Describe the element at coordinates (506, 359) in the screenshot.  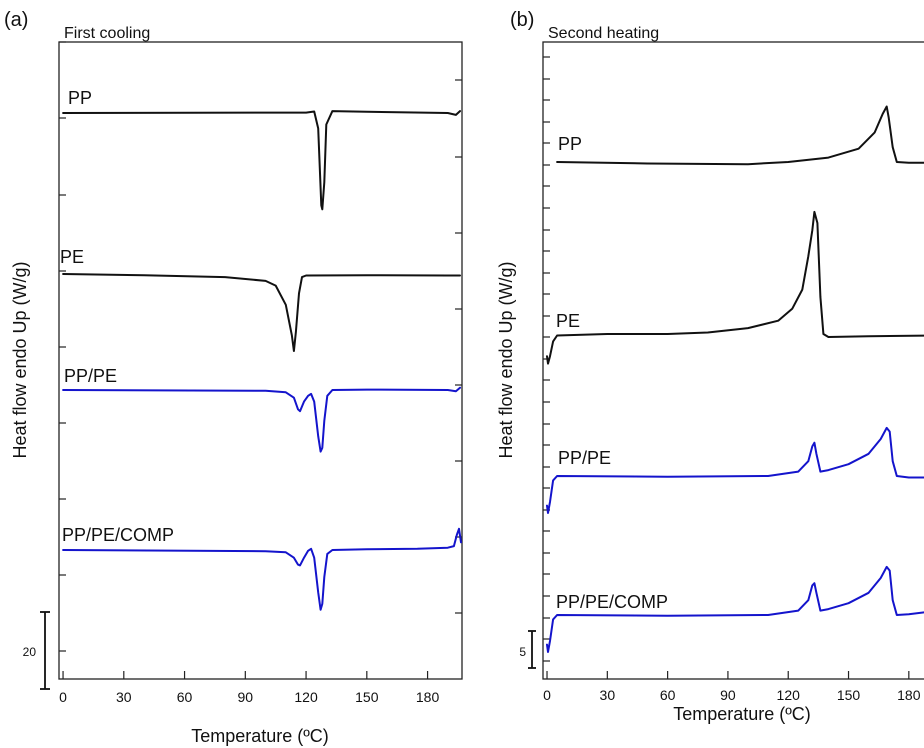
I see `panel-b-y-axis-label: Heat flow endo Up (W/g)` at that location.